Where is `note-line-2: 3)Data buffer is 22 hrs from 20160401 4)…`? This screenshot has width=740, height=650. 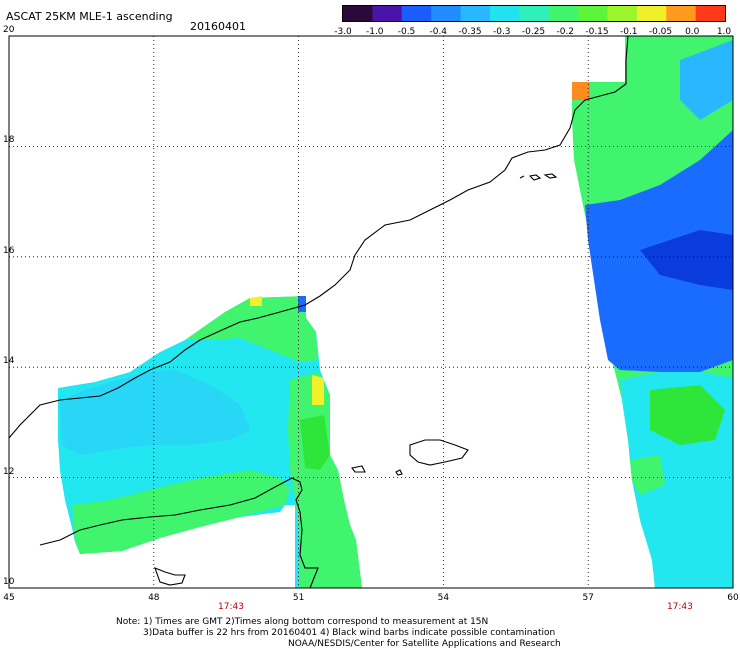 note-line-2: 3)Data buffer is 22 hrs from 20160401 4)… is located at coordinates (349, 633).